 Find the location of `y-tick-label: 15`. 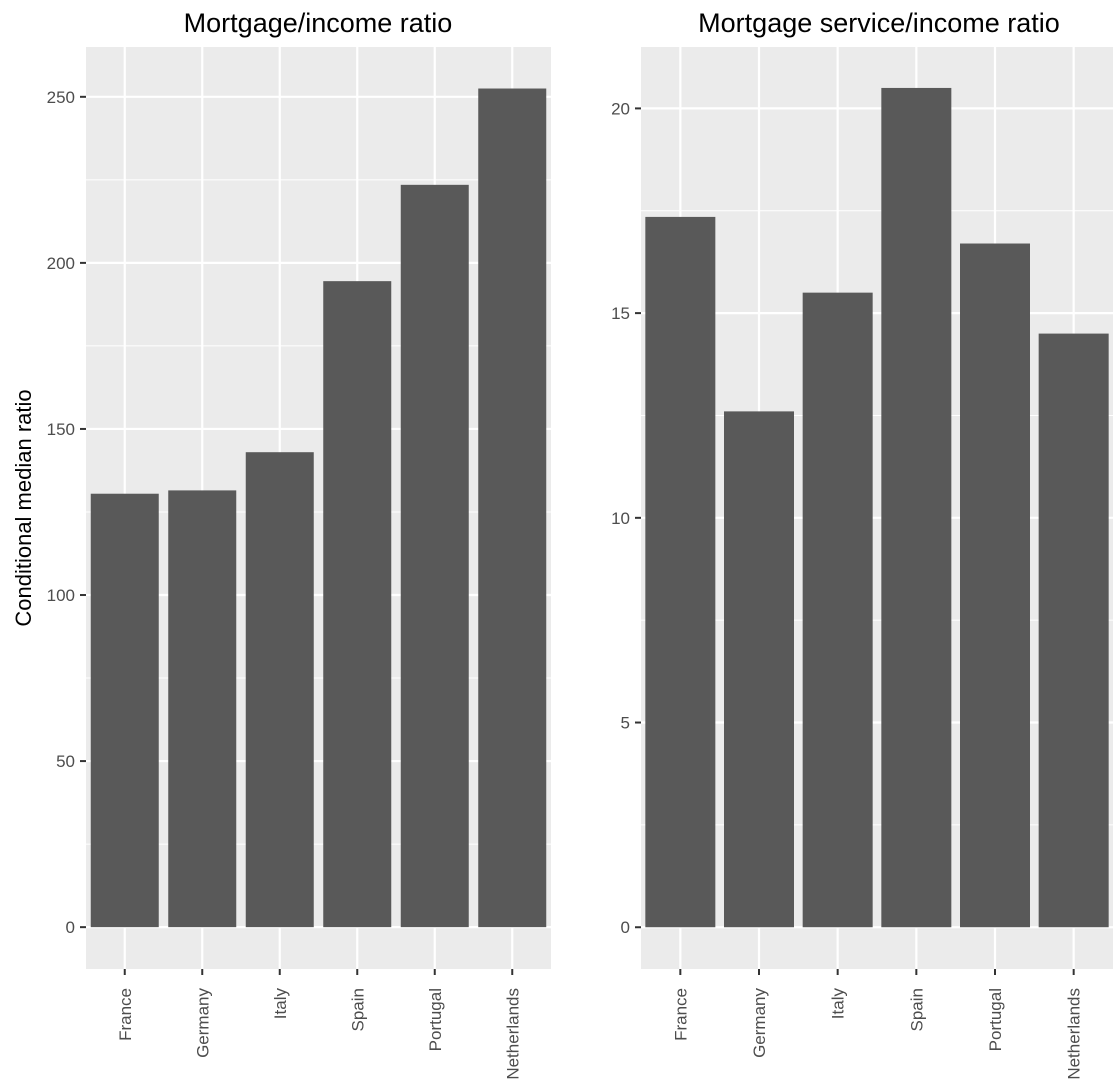

y-tick-label: 15 is located at coordinates (620, 313).